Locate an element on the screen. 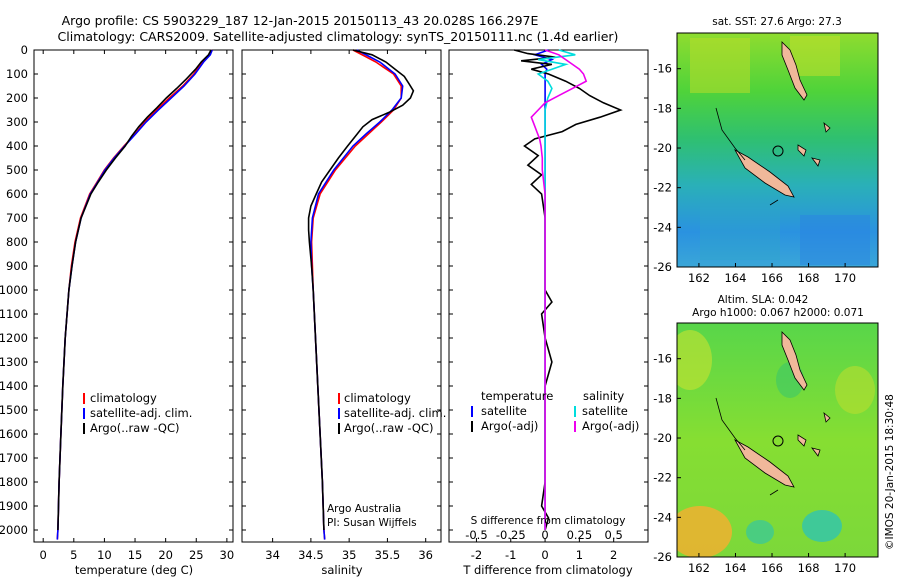  s-tick-label: 0 is located at coordinates (544, 535).